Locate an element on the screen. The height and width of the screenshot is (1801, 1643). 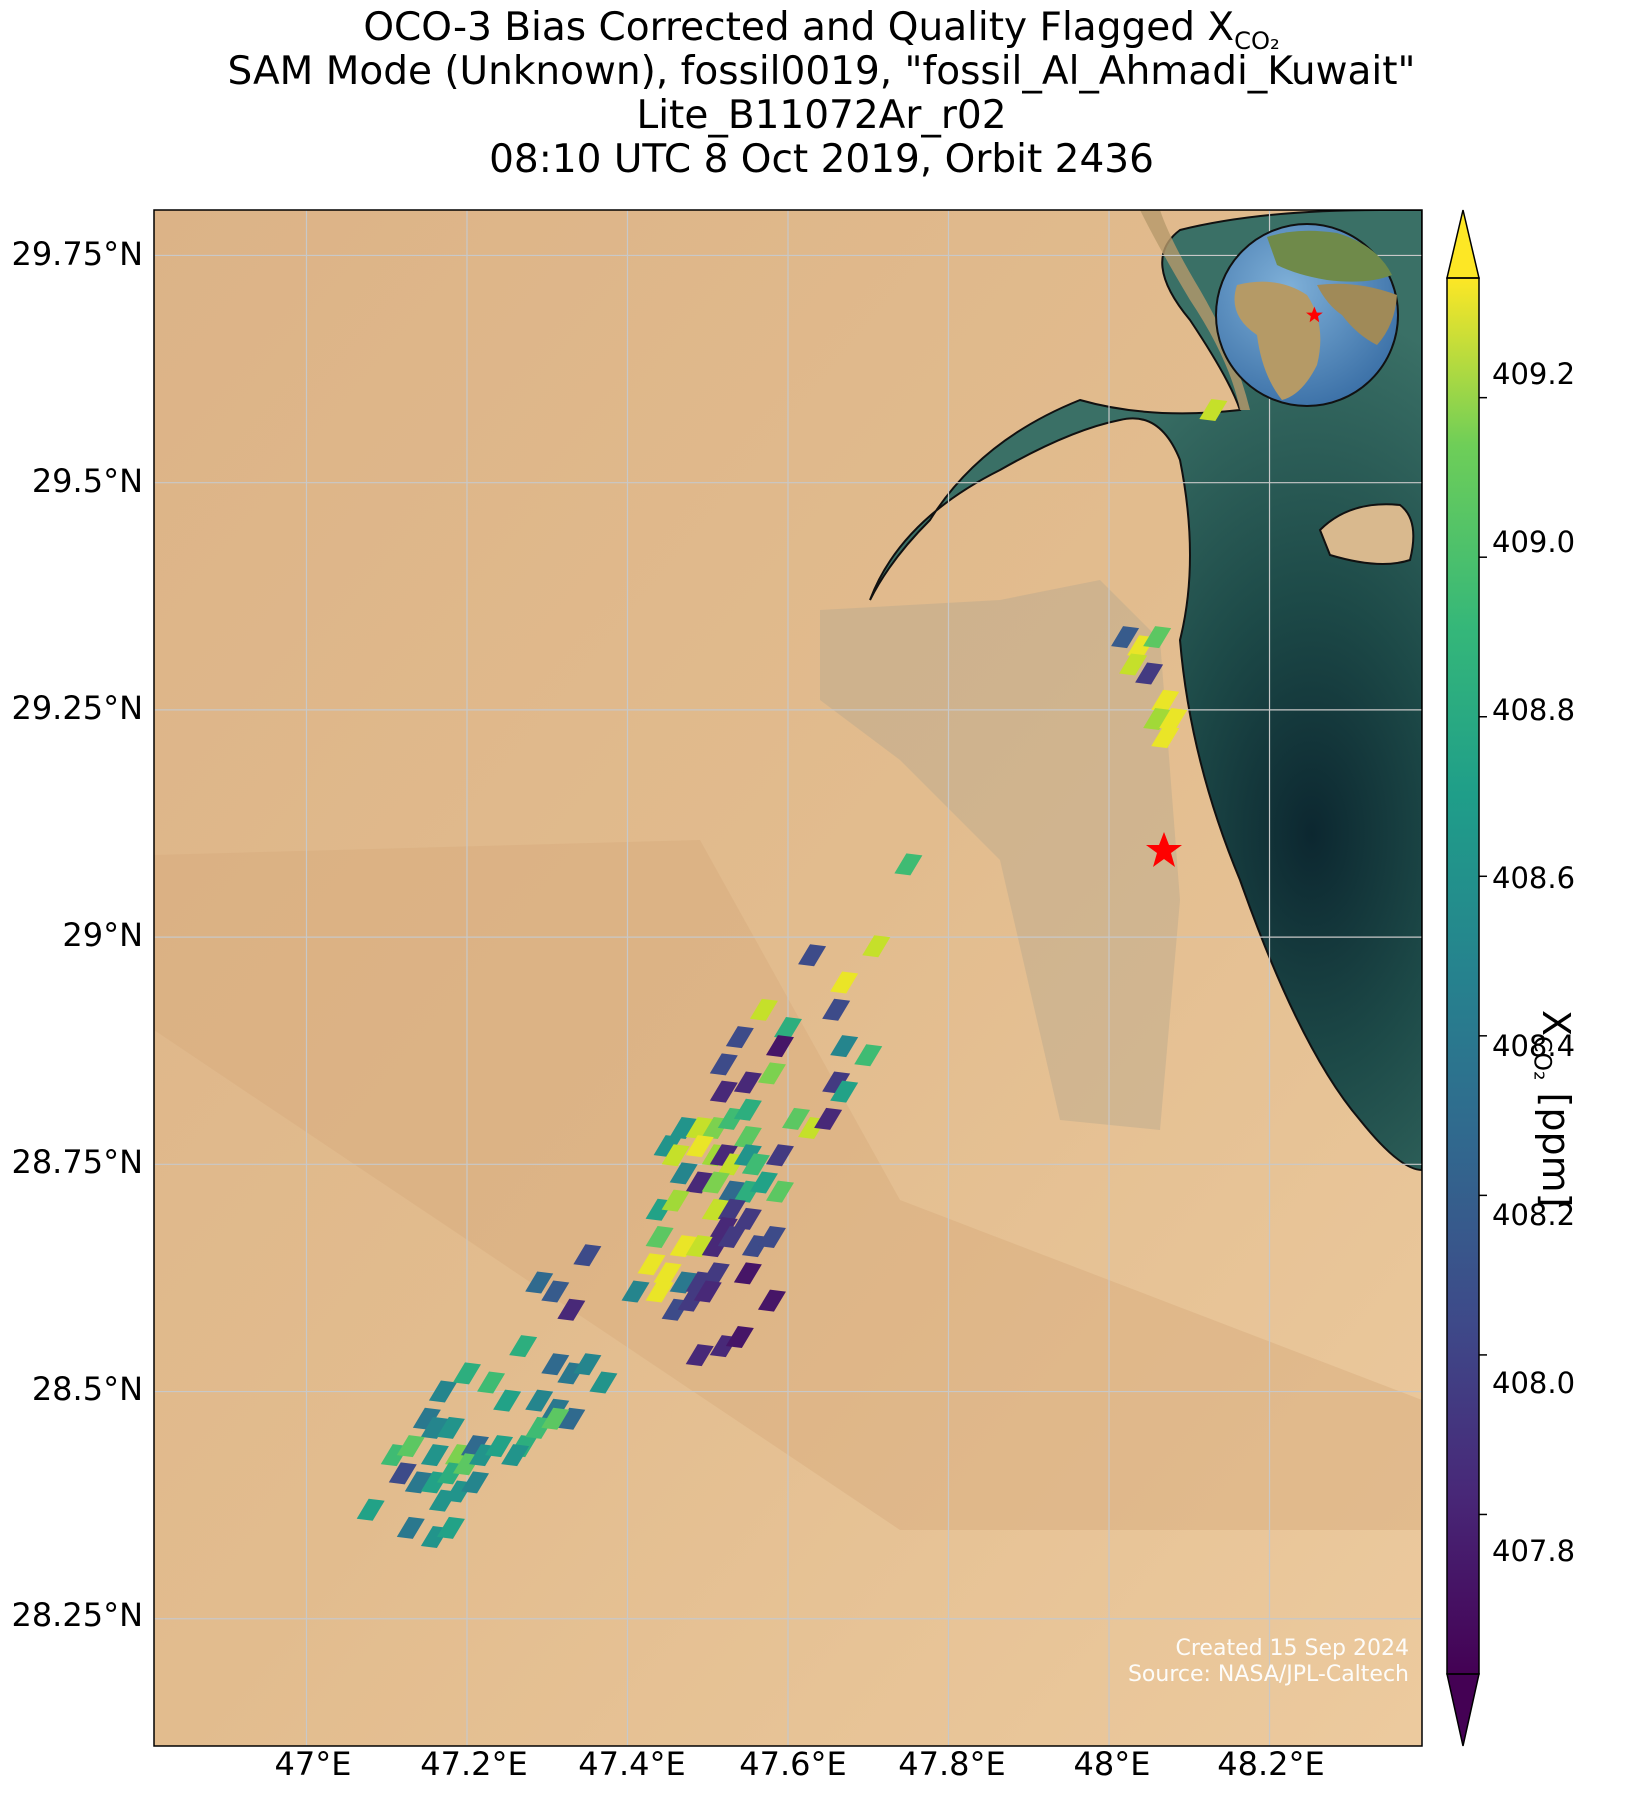
lat-tick-label: 28.5°N is located at coordinates (87, 1389).